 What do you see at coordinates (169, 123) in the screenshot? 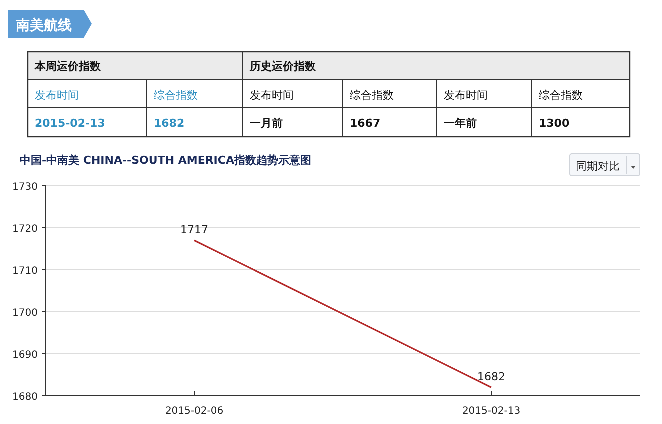
I see `text: 1682` at bounding box center [169, 123].